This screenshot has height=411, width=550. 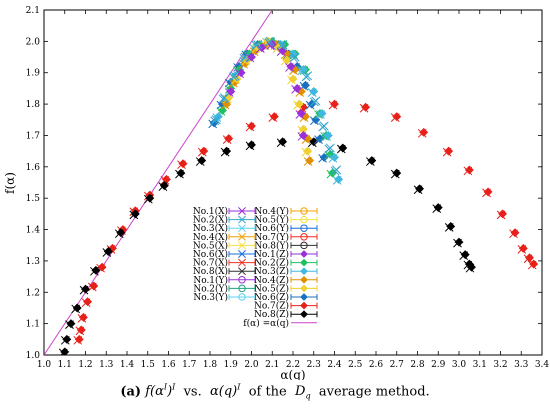 I want to click on legend-label: f(α) =α(q), so click(x=266, y=323).